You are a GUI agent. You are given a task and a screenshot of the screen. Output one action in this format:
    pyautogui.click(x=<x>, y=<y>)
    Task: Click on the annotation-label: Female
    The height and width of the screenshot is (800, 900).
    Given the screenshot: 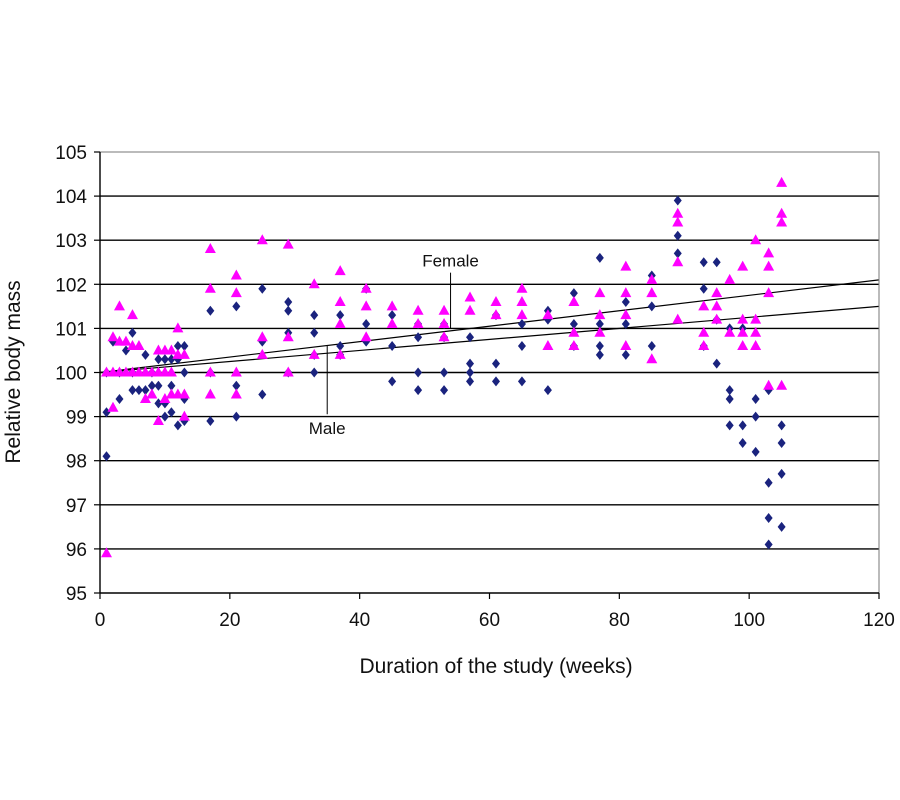 What is the action you would take?
    pyautogui.click(x=450, y=261)
    